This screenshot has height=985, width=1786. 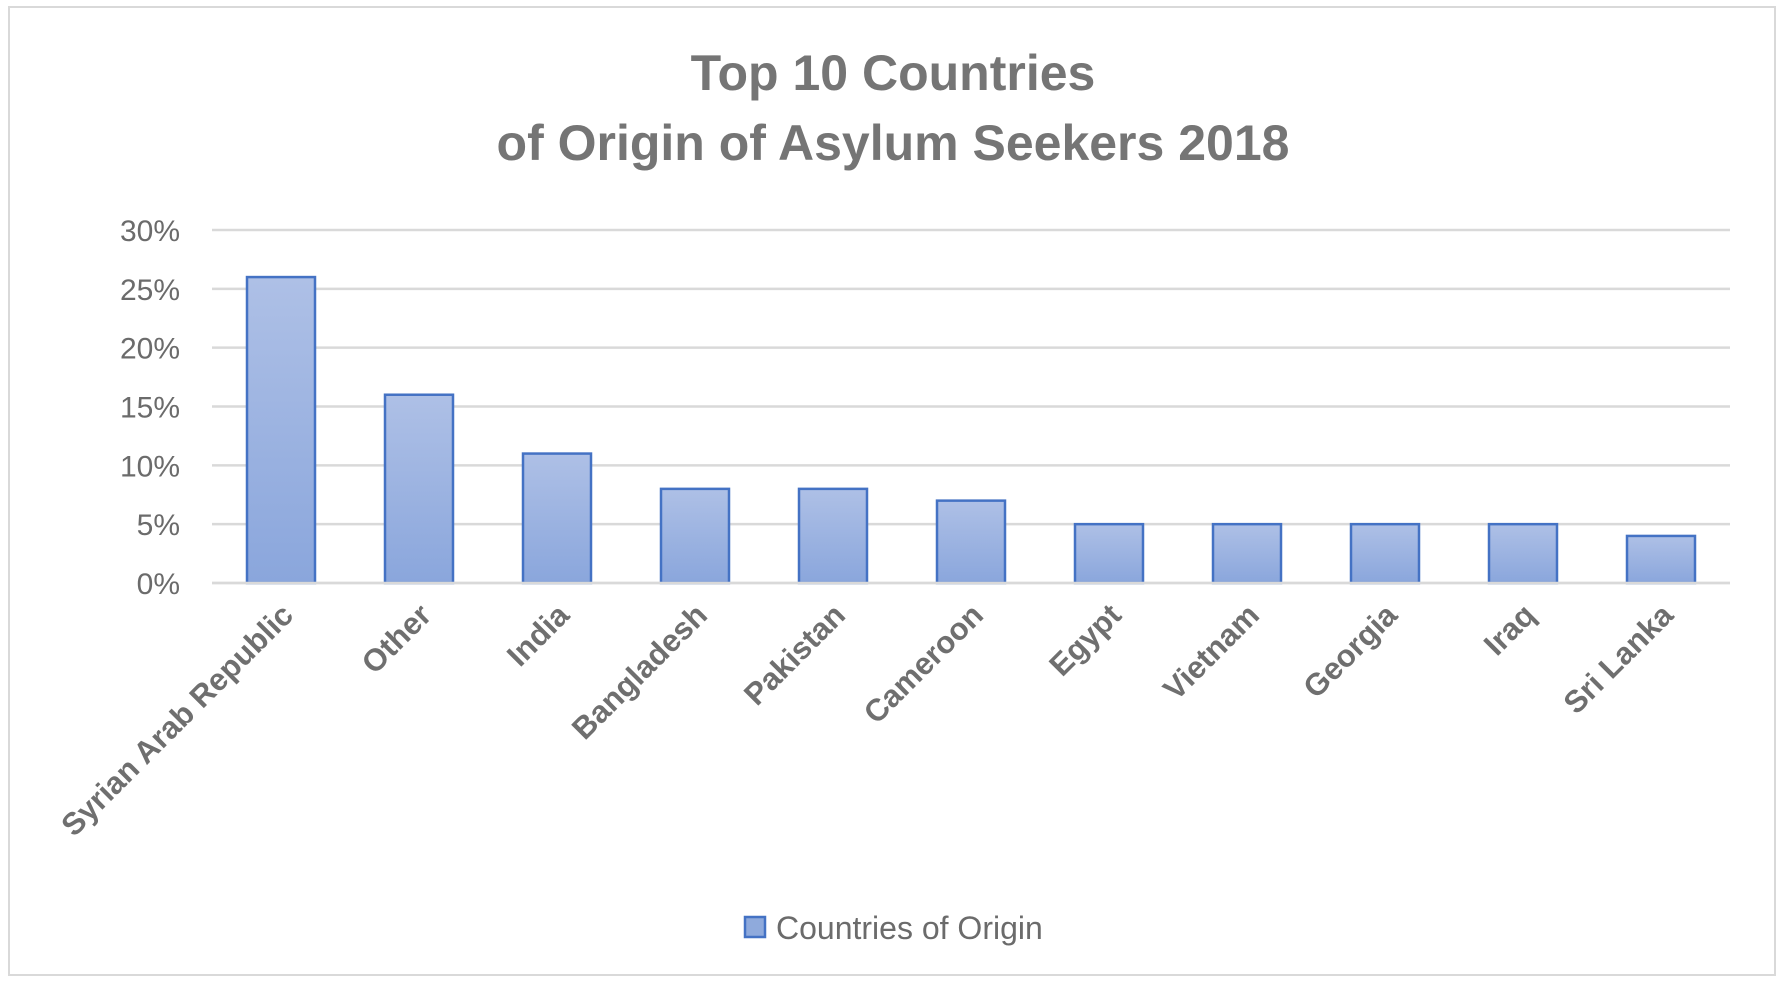 What do you see at coordinates (833, 536) in the screenshot?
I see `bar-pakistan` at bounding box center [833, 536].